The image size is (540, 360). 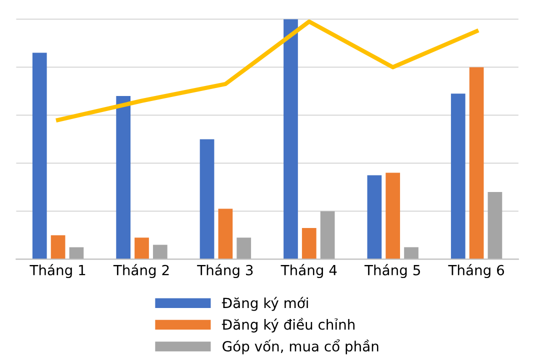 What do you see at coordinates (58, 271) in the screenshot?
I see `x-tick-label: Tháng 1` at bounding box center [58, 271].